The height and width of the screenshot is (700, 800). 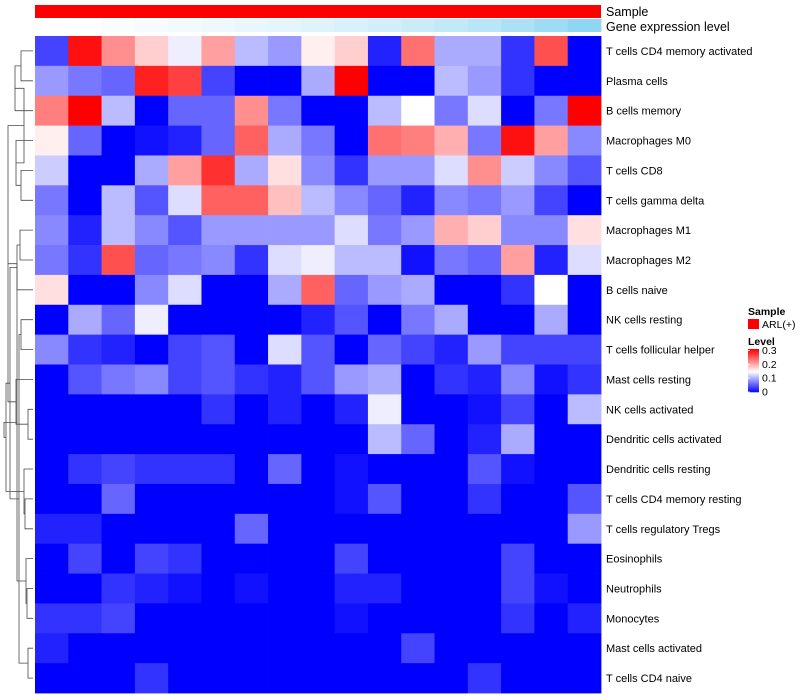 I want to click on row-label: Macrophages M0, so click(x=648, y=142).